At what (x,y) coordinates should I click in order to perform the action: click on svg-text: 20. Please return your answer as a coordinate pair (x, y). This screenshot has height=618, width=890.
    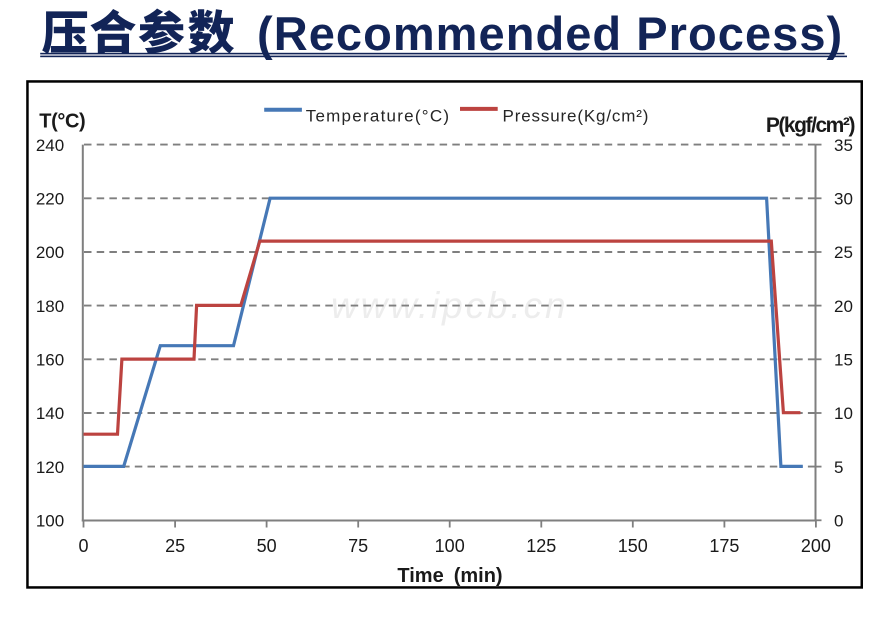
    Looking at the image, I should click on (843, 306).